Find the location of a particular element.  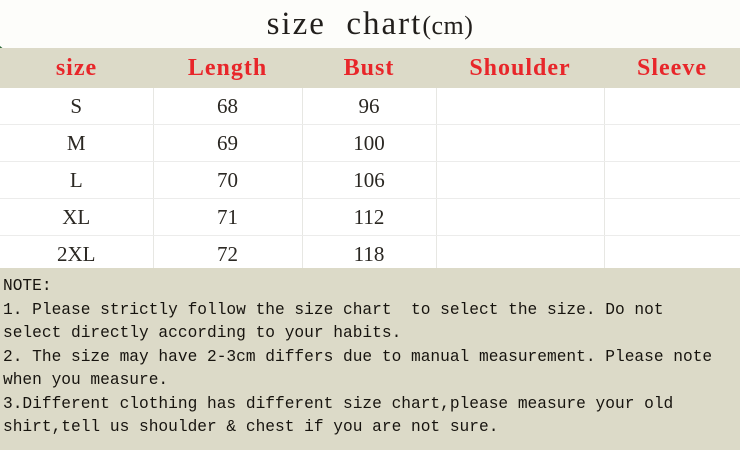

page-title: size chart(cm) is located at coordinates (370, 23).